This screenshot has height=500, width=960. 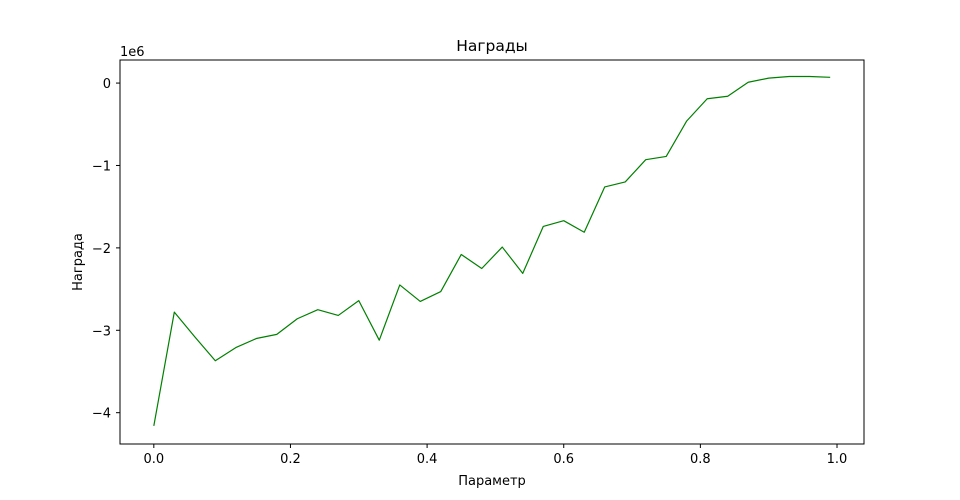 What do you see at coordinates (107, 84) in the screenshot?
I see `y-tick-label: 0` at bounding box center [107, 84].